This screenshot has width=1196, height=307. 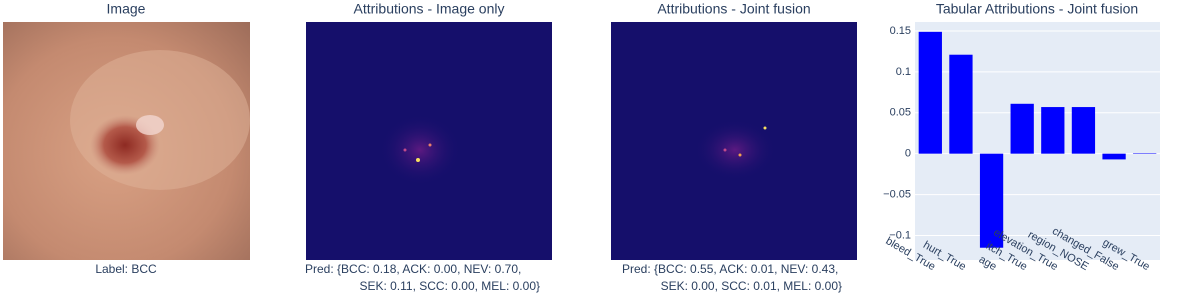 What do you see at coordinates (733, 9) in the screenshot?
I see `panel-title: Attributions - Joint fusion` at bounding box center [733, 9].